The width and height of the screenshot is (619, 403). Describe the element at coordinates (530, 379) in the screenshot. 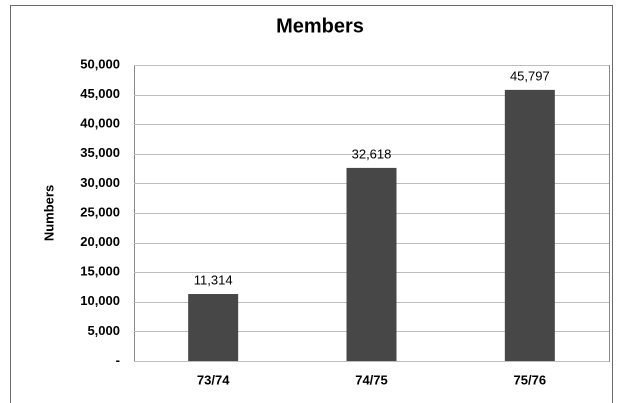

I see `x-tick-label: 75/76` at that location.